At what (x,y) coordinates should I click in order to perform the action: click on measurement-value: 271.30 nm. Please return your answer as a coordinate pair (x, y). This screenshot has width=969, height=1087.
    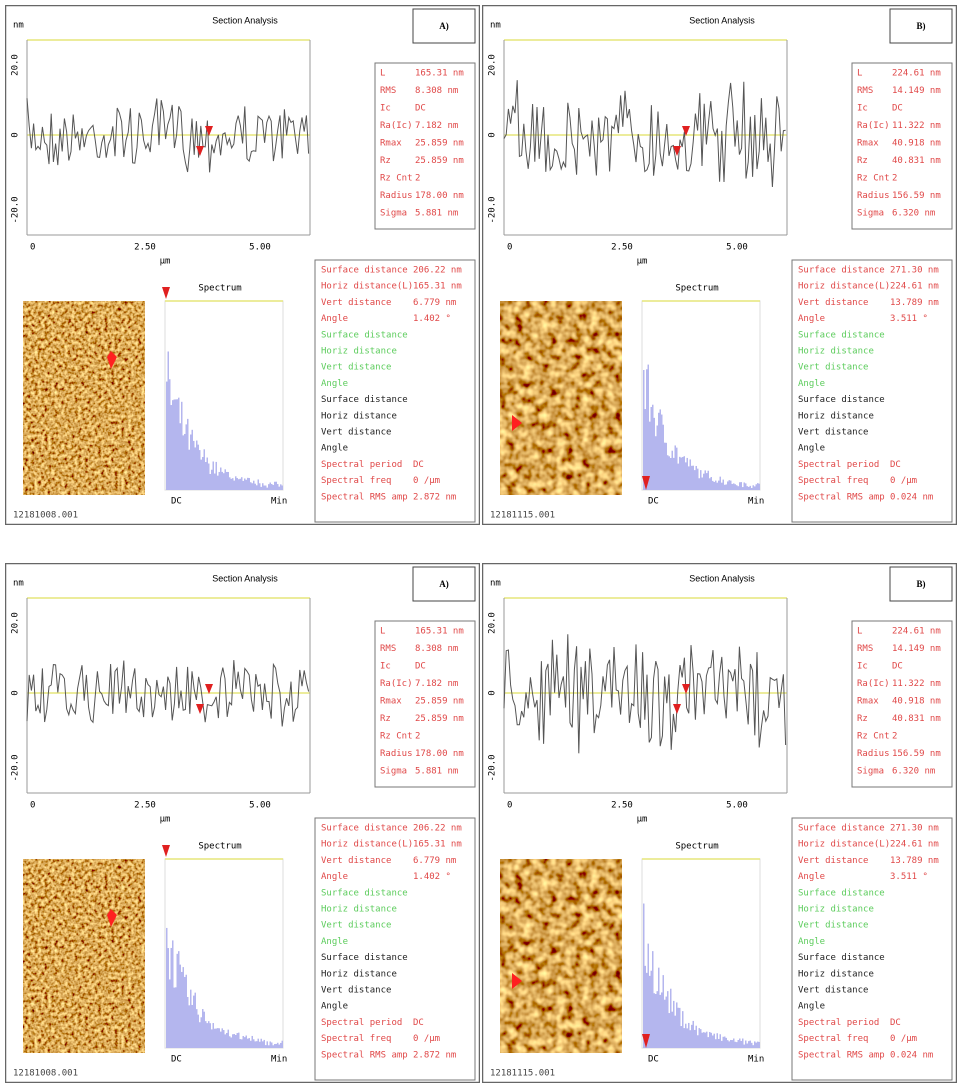
    Looking at the image, I should click on (914, 271).